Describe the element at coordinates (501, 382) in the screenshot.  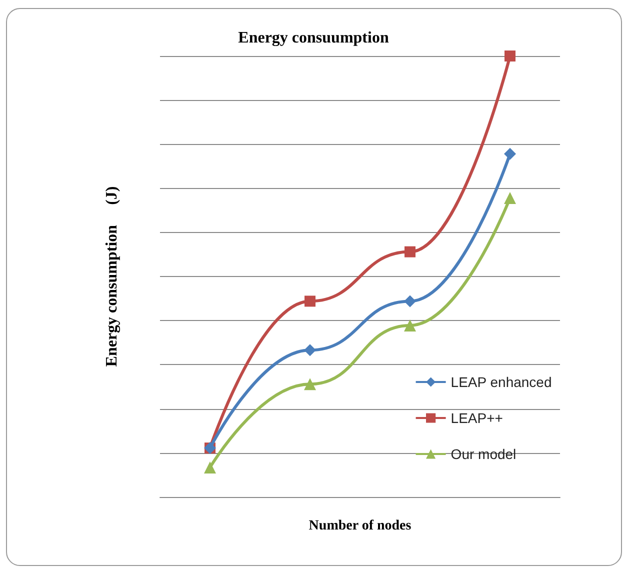
I see `legend-label: LEAP enhanced` at that location.